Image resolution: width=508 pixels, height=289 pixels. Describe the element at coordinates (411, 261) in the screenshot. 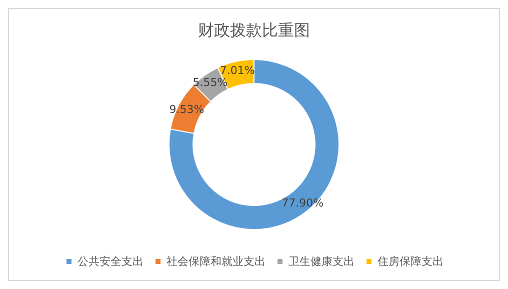

I see `legend-label: 住房保障支出` at that location.